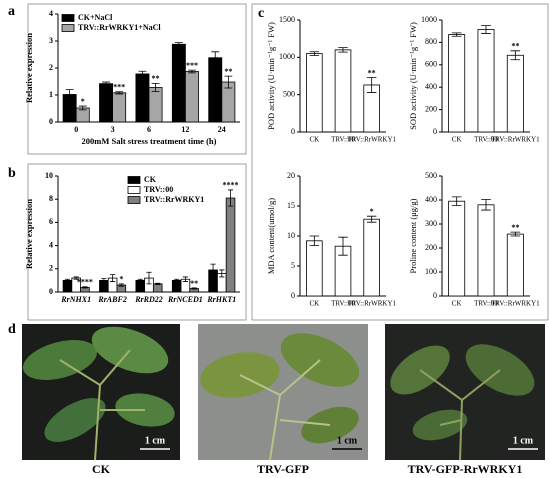 The height and width of the screenshot is (478, 550). Describe the element at coordinates (76, 129) in the screenshot. I see `x-tick-label: 0` at that location.